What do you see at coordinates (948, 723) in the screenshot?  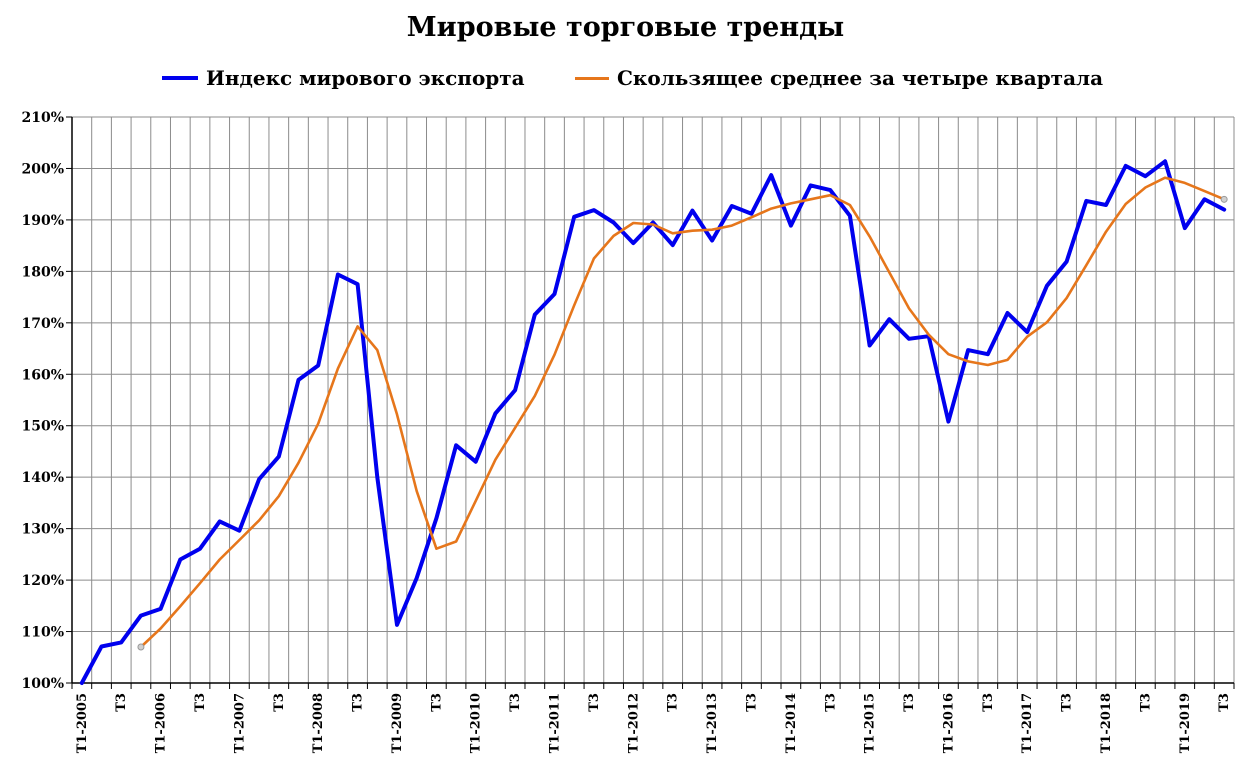 I see `x-tick-label: Т1-2016` at bounding box center [948, 723].